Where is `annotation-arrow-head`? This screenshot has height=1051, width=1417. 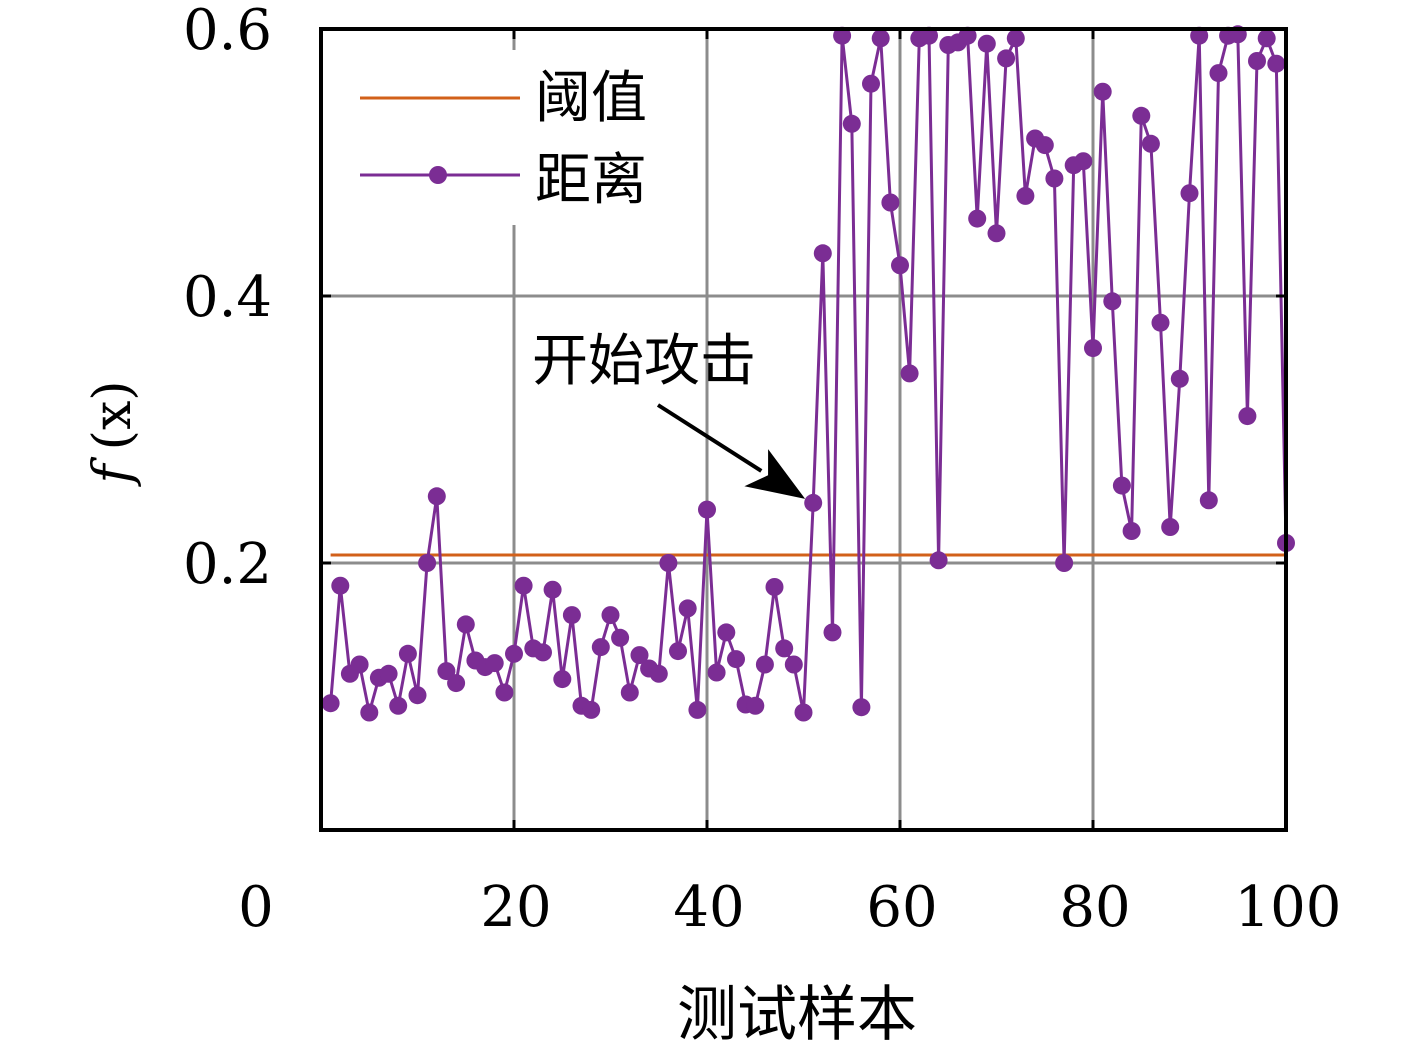
annotation-arrow-head is located at coordinates (775, 474).